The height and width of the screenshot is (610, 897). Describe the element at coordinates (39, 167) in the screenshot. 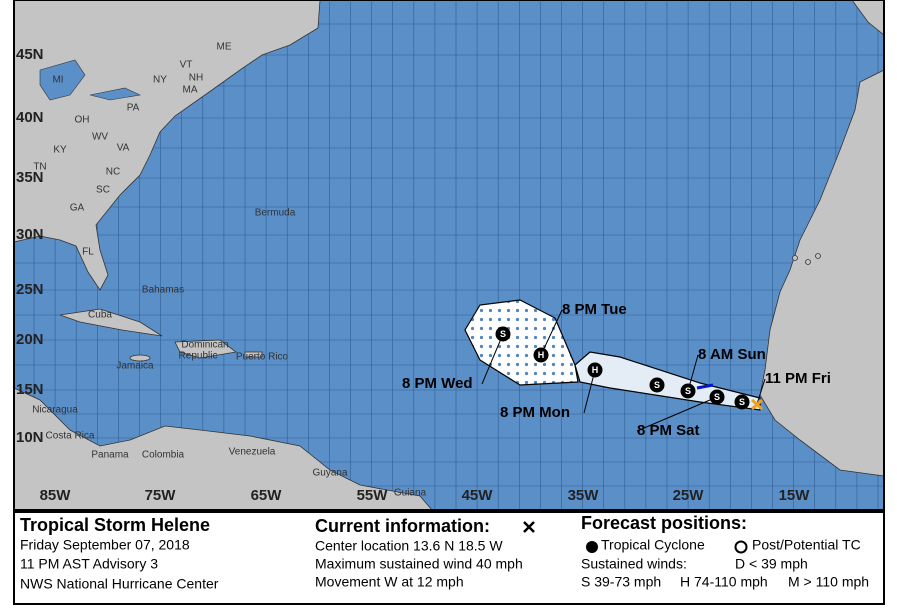

I see `place-label: TN` at that location.